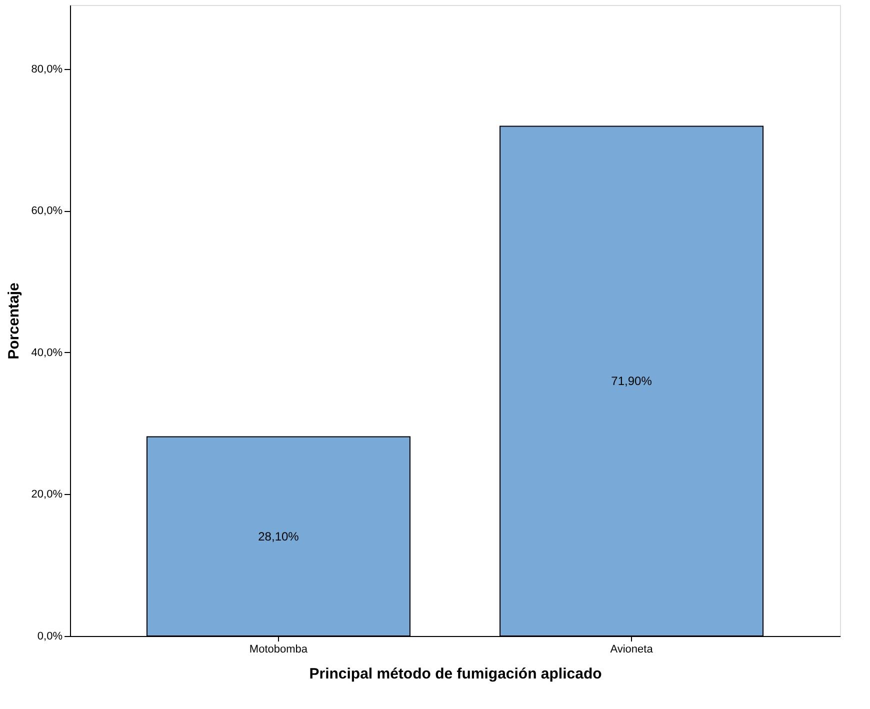 This screenshot has width=870, height=709. Describe the element at coordinates (50, 636) in the screenshot. I see `y-tick-label: 0,0%` at that location.